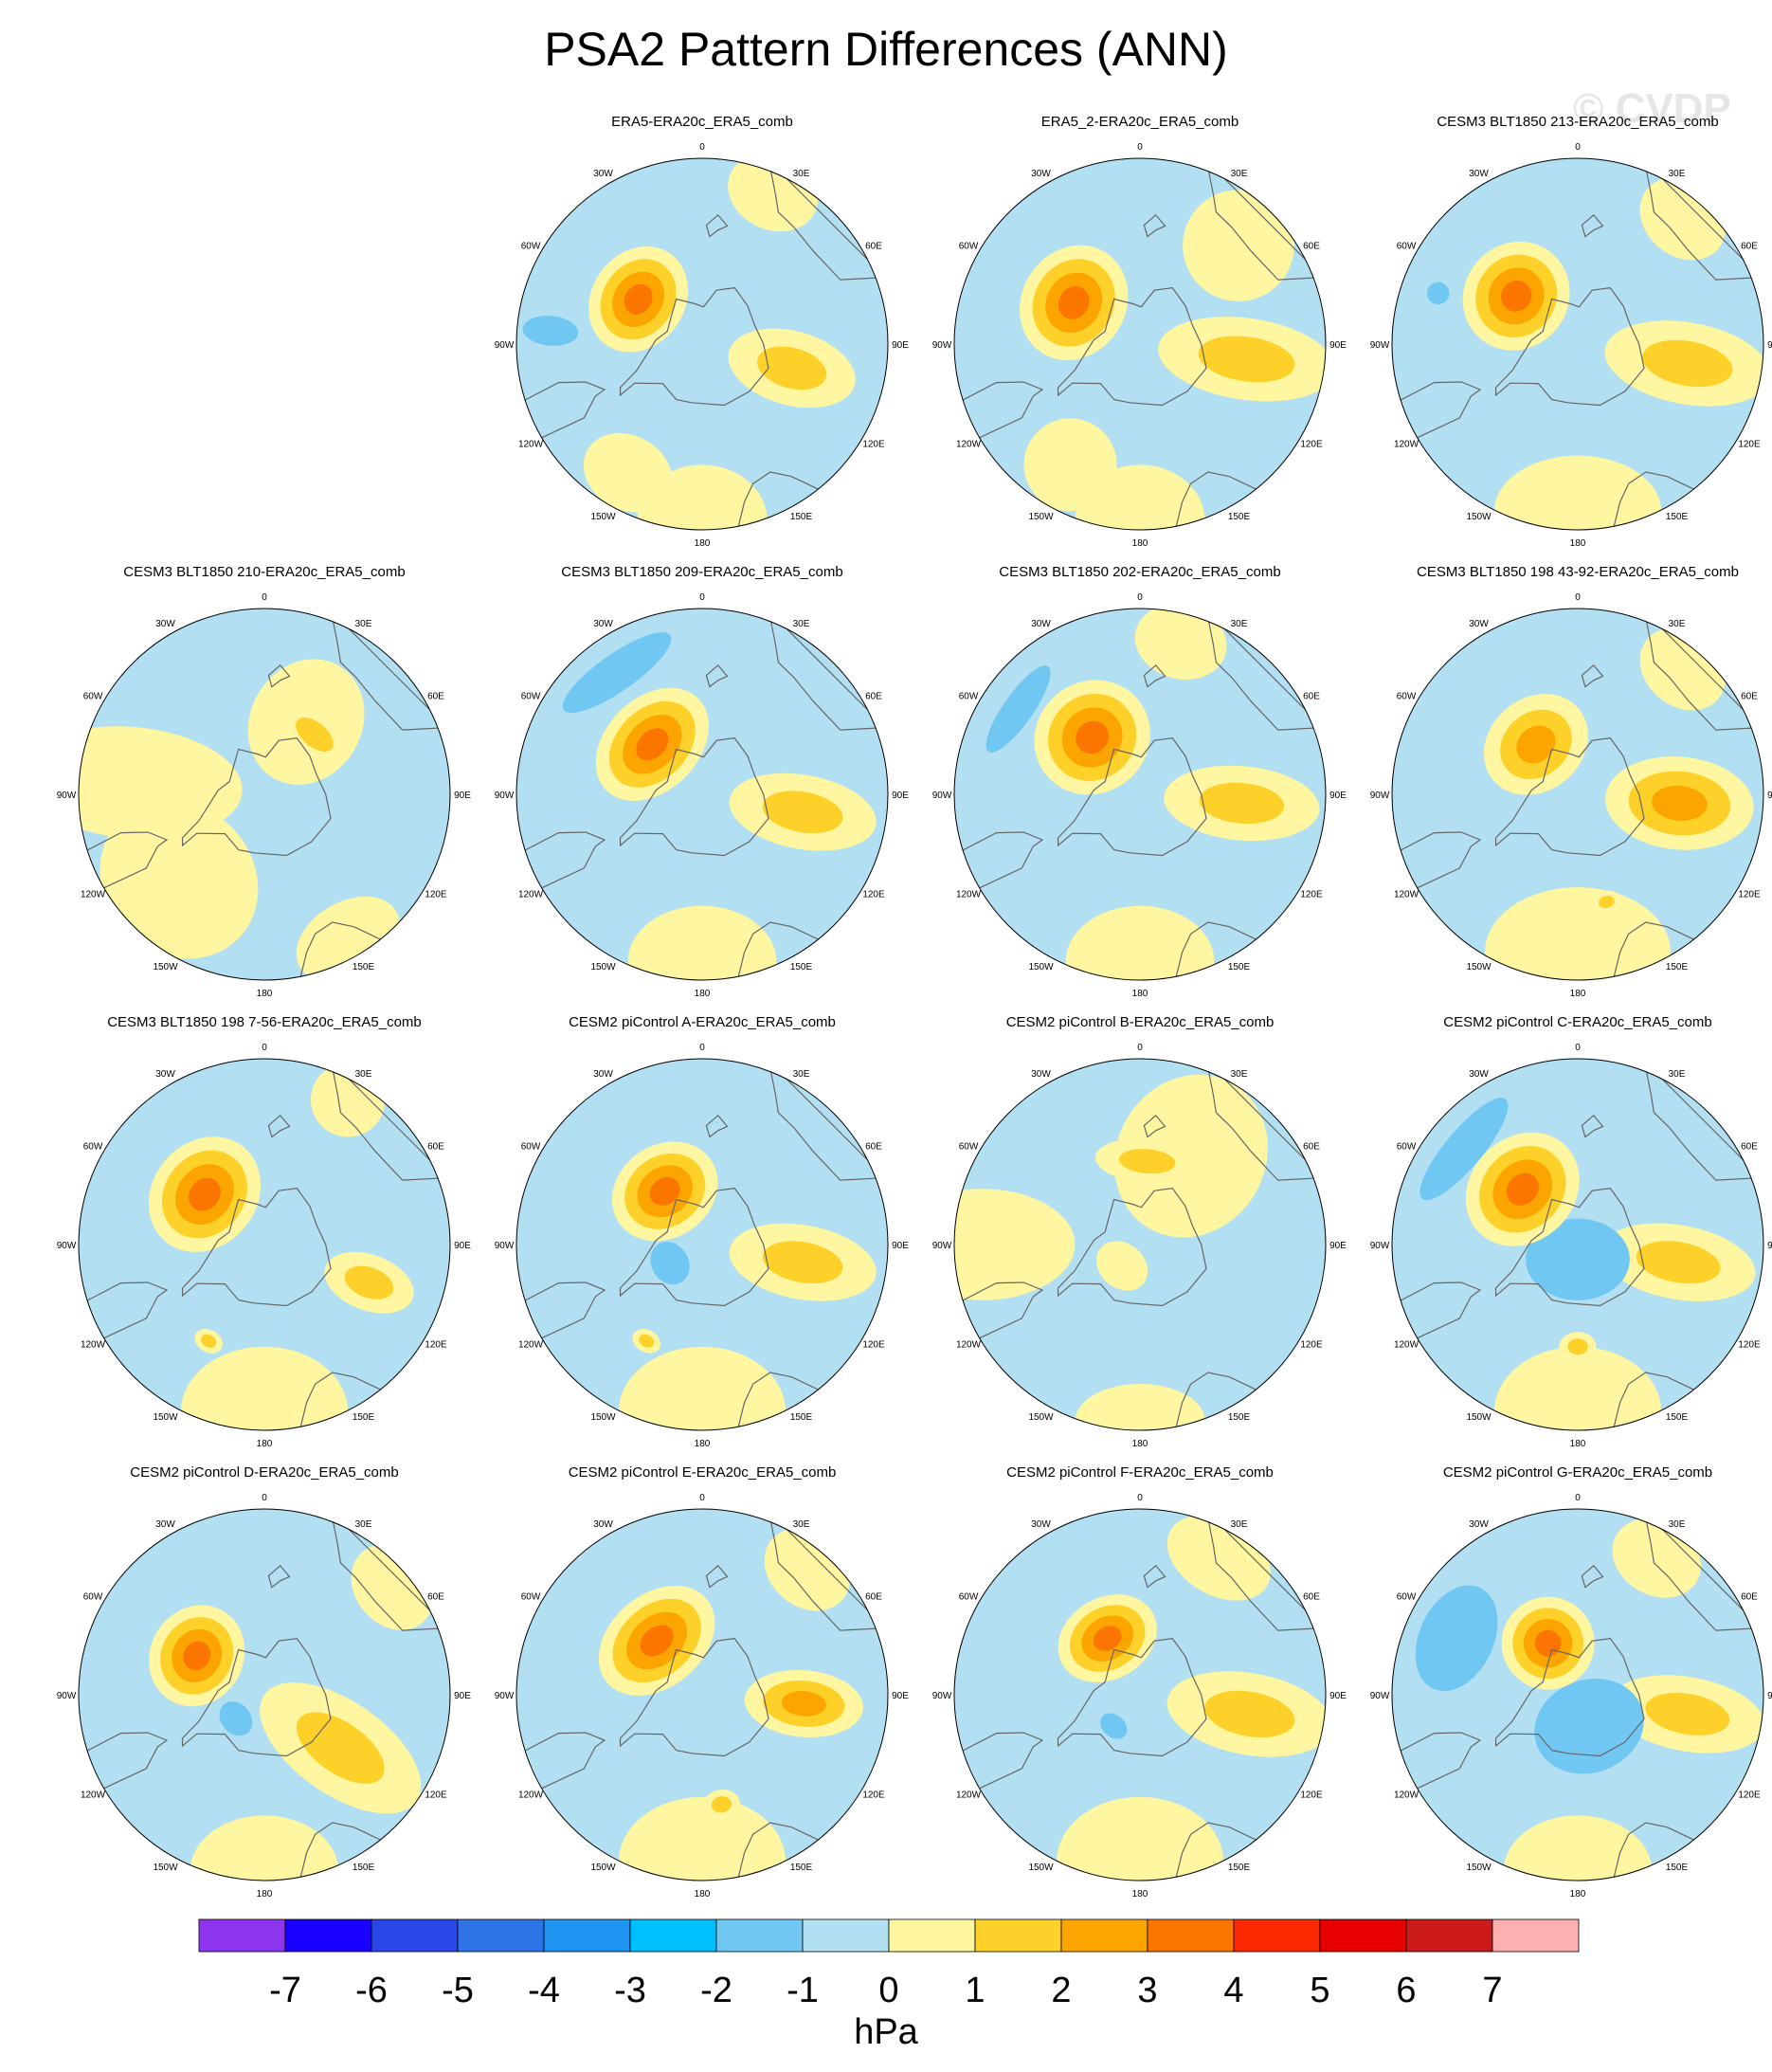 This screenshot has width=1772, height=2072. I want to click on panel-title: CESM2 piControl E-ERA20c_ERA5_comb, so click(702, 1472).